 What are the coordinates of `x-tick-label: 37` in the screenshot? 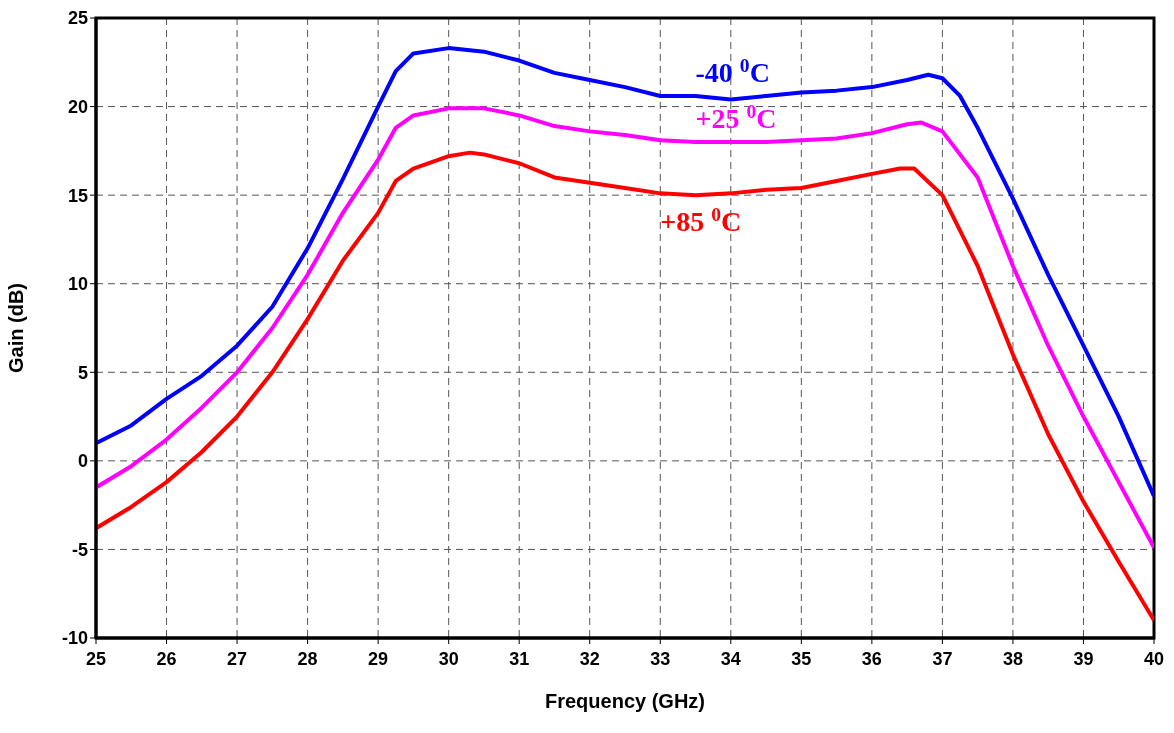 It's located at (942, 658).